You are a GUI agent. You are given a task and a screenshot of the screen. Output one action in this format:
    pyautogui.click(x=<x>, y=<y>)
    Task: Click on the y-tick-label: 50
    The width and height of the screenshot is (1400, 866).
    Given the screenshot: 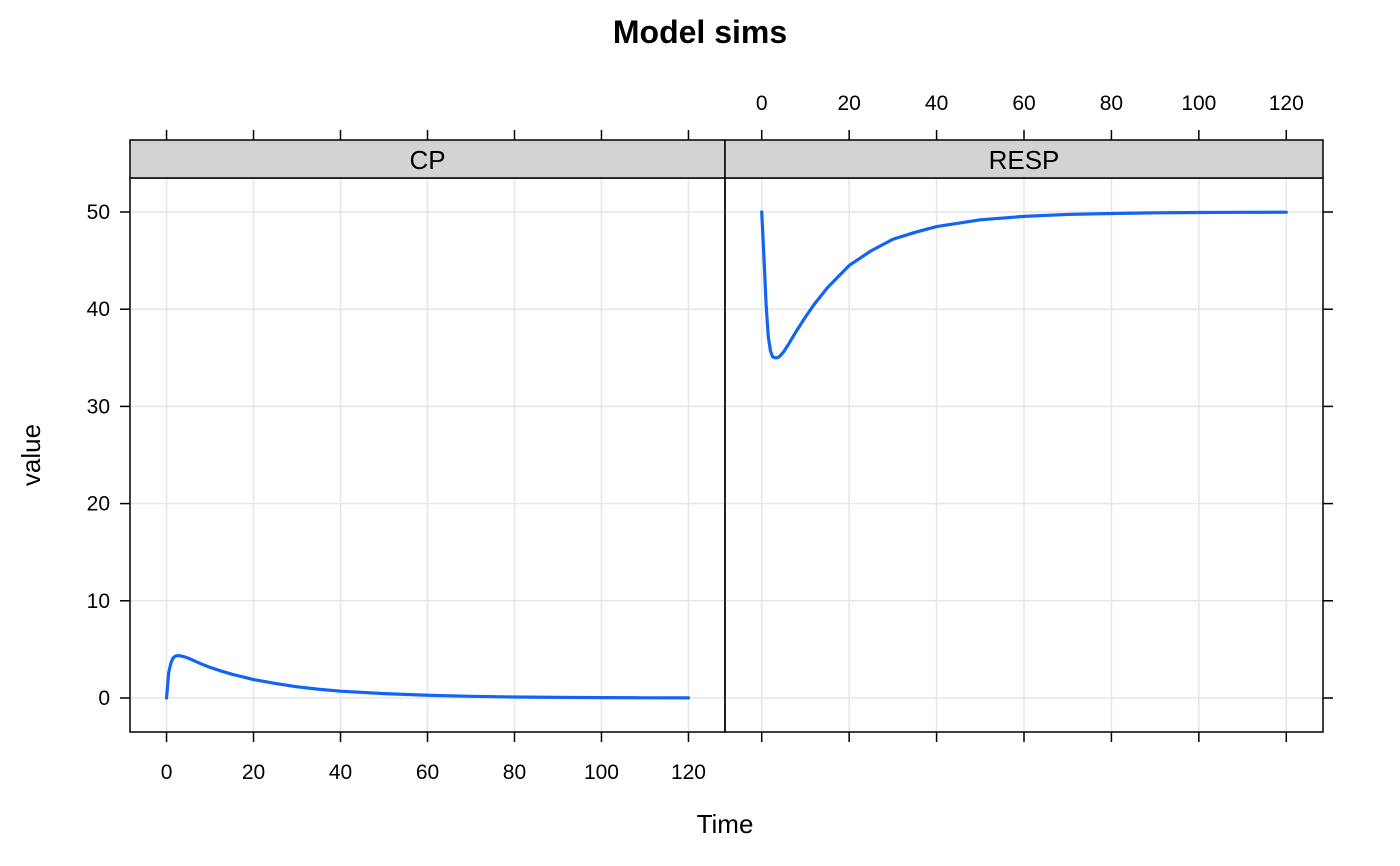 What is the action you would take?
    pyautogui.click(x=98, y=212)
    